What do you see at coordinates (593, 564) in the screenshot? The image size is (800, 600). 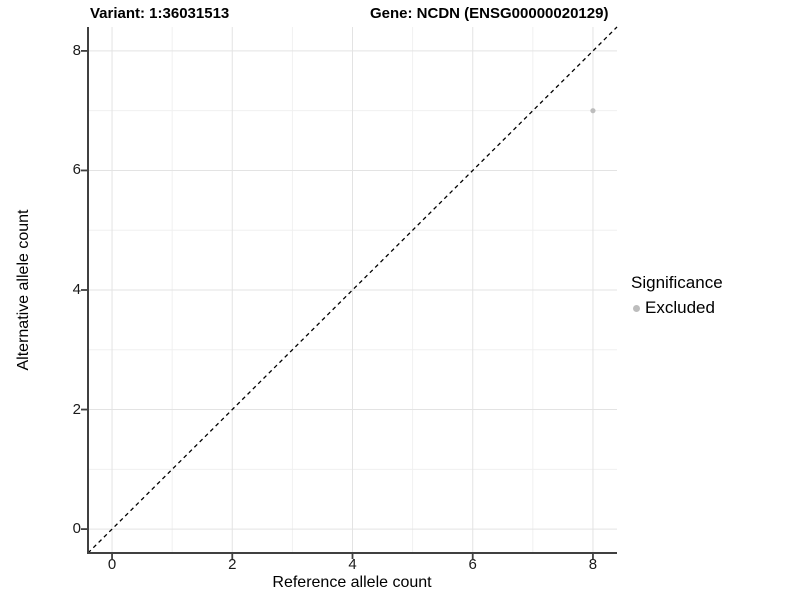 I see `x-tick-label: 8` at bounding box center [593, 564].